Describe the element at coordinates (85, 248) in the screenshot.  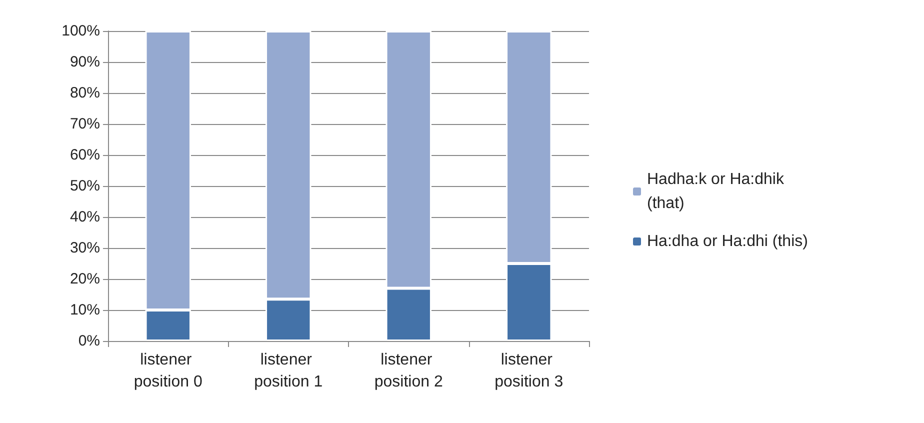
I see `y-tick-label: 30%` at that location.